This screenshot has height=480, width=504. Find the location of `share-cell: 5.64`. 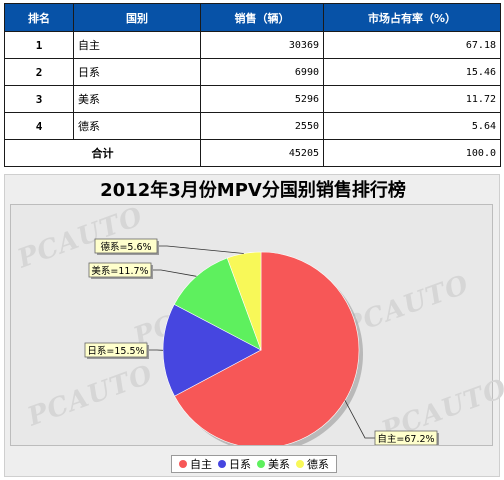

share-cell: 5.64 is located at coordinates (412, 126).